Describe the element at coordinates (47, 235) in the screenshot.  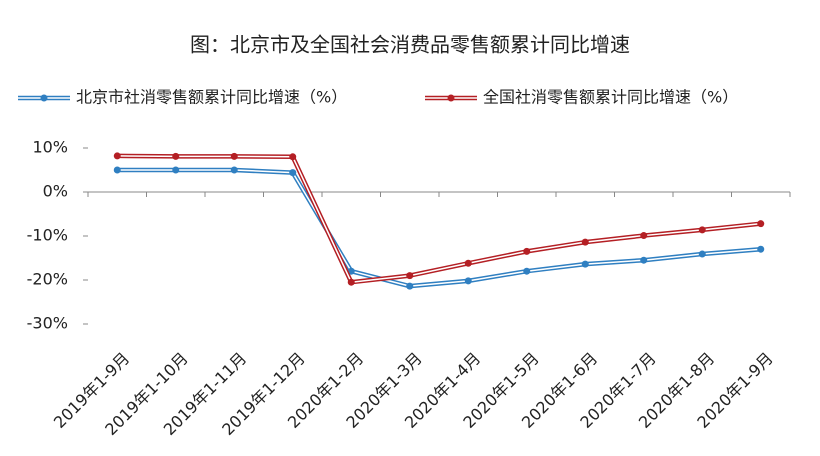
I see `y-tick-label: -10%` at that location.